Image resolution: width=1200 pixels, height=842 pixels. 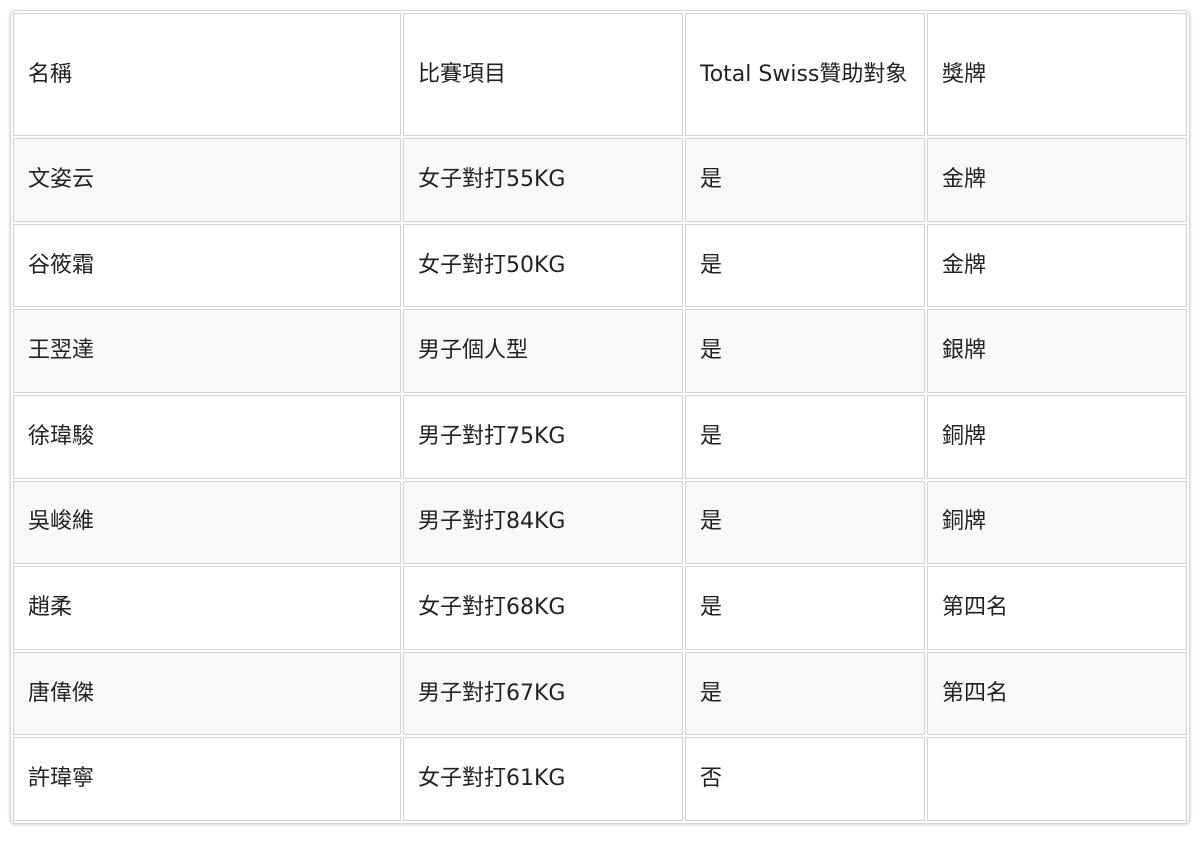 What do you see at coordinates (543, 351) in the screenshot?
I see `cell-event: 男子個人型` at bounding box center [543, 351].